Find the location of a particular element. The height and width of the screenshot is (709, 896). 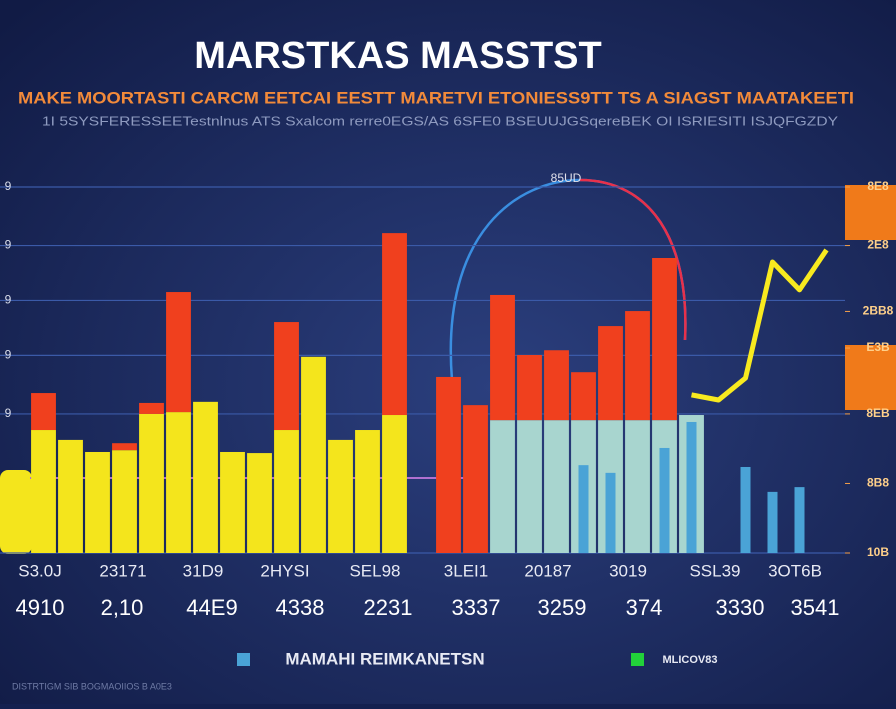

x-tick-label: 31D9 is located at coordinates (203, 570).